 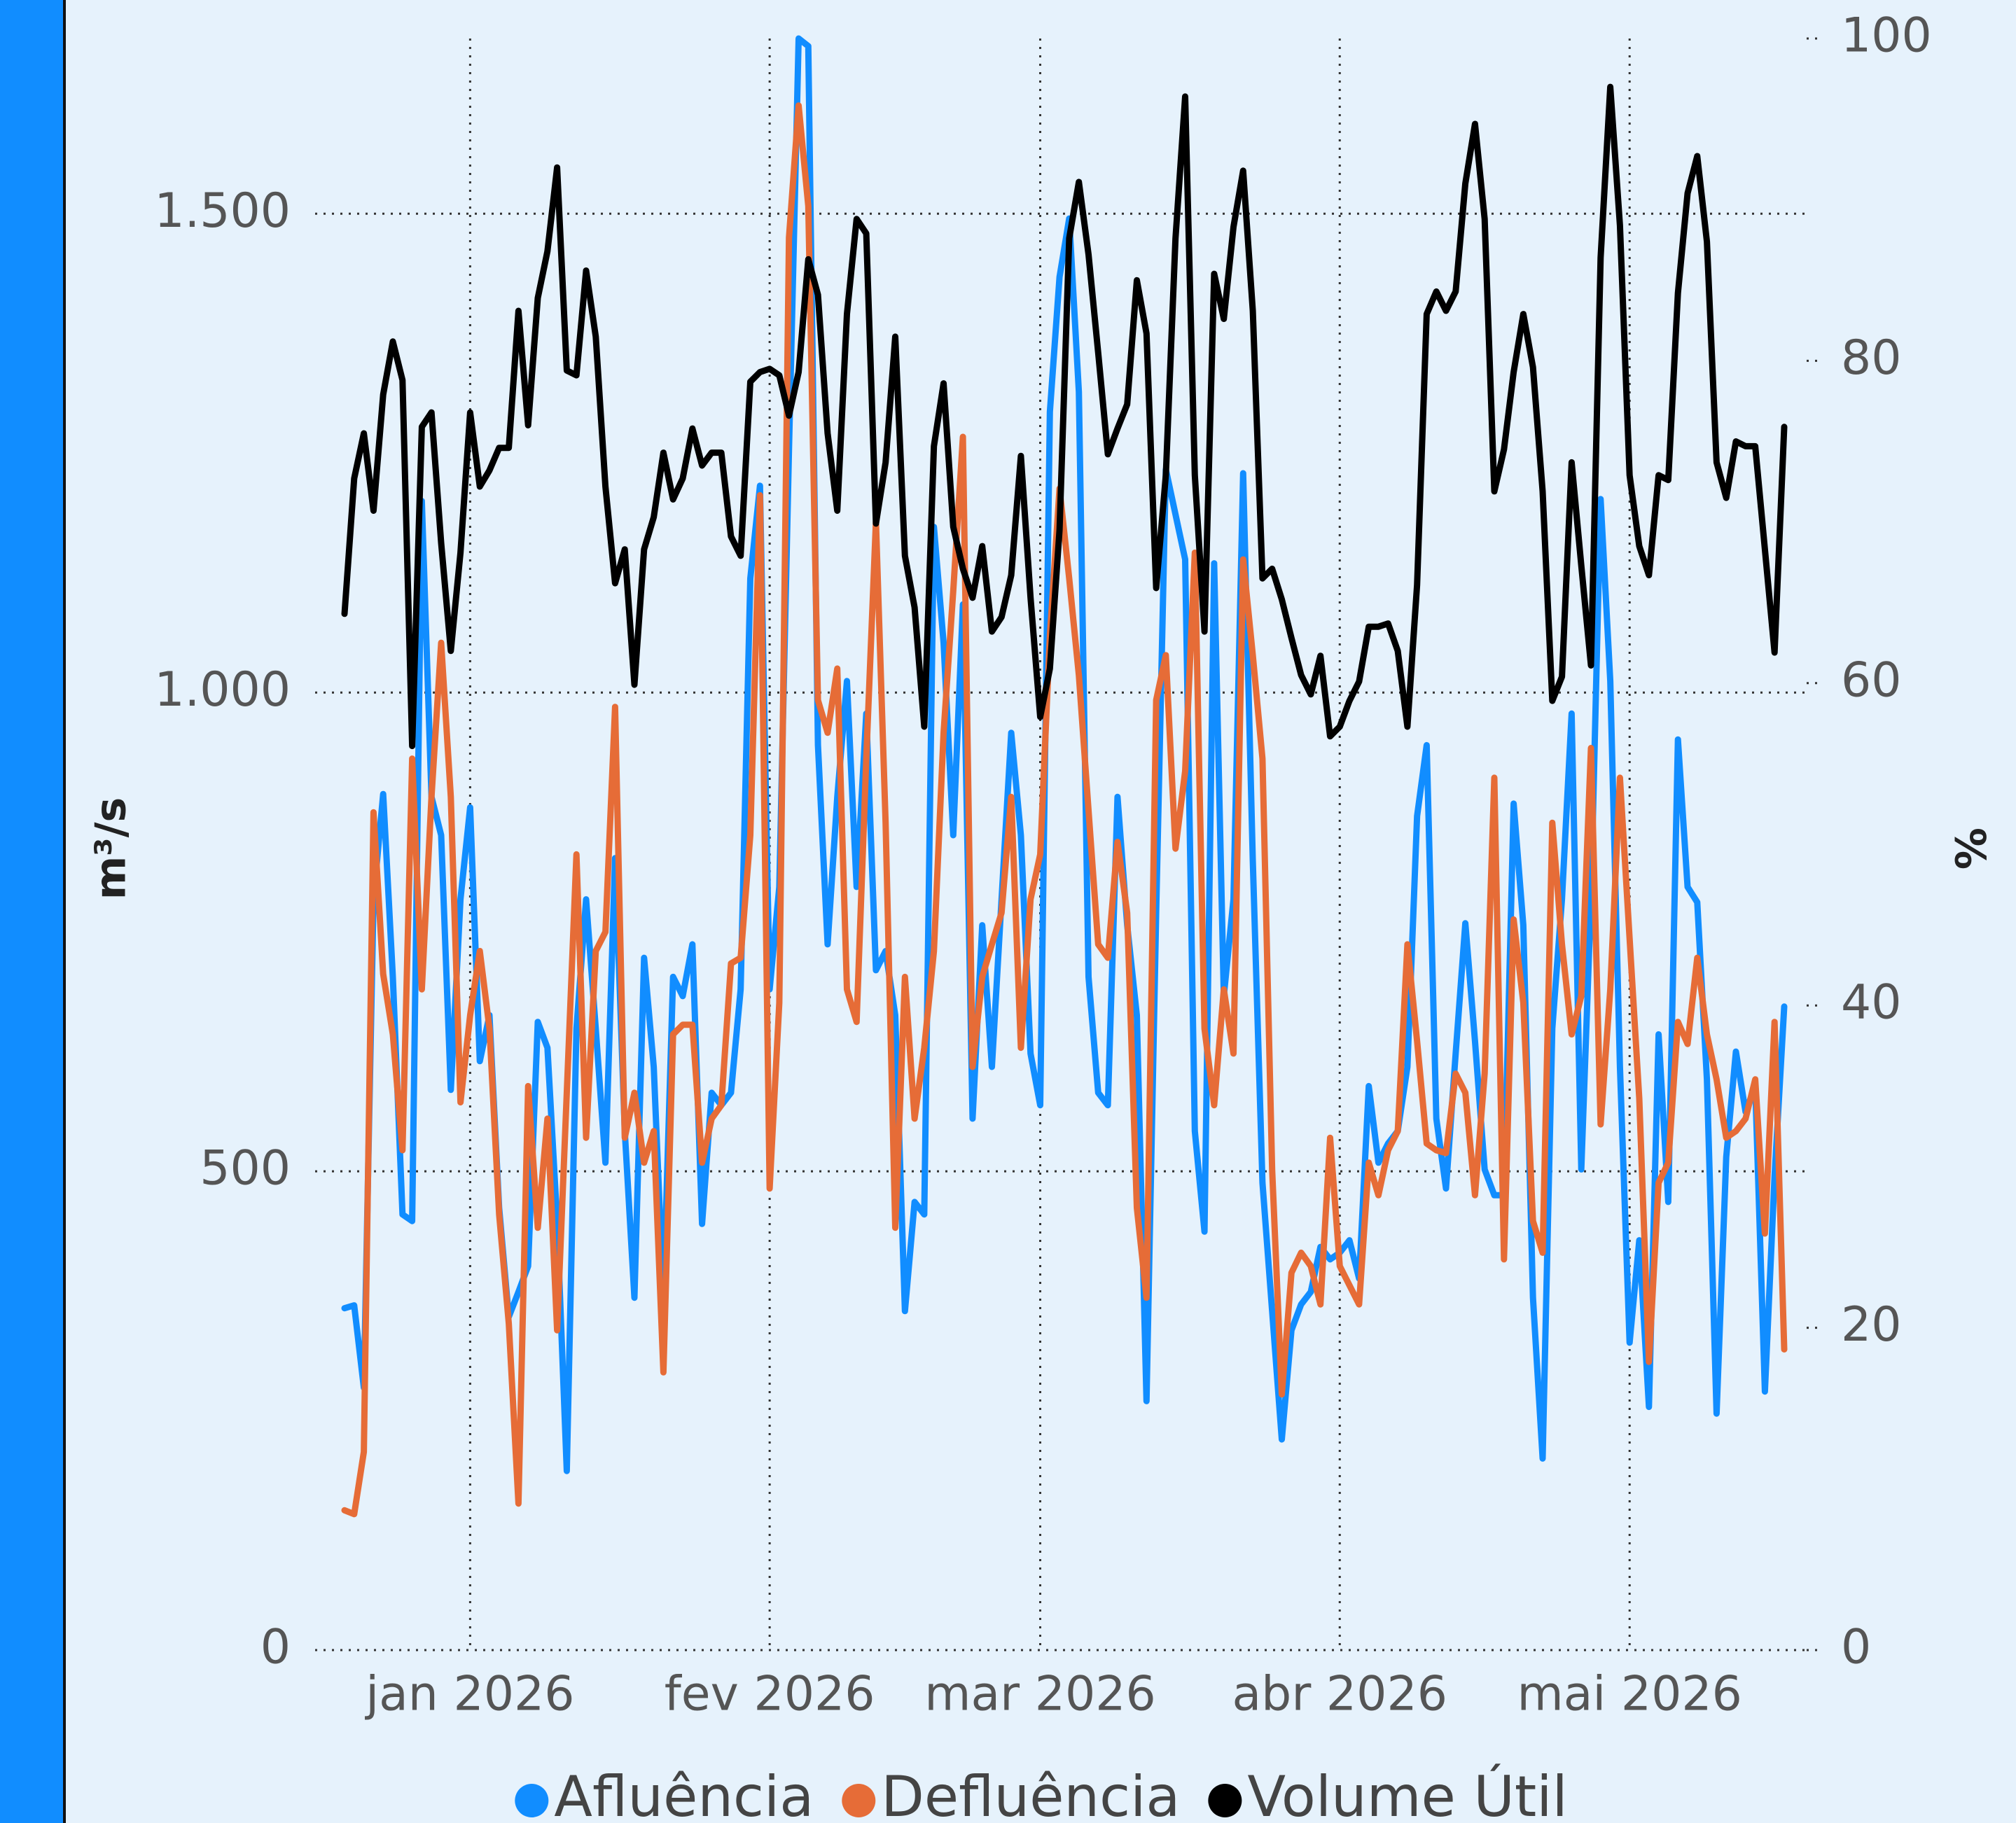 What do you see at coordinates (1969, 848) in the screenshot?
I see `y2-axis-title: %` at bounding box center [1969, 848].